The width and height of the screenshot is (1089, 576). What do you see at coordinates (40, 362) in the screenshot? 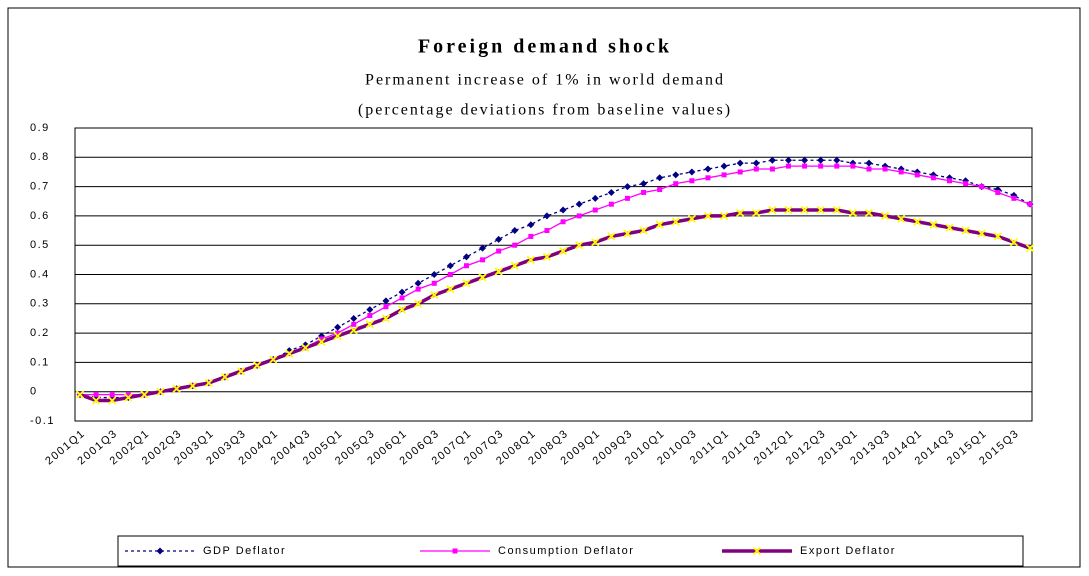
I see `y-tick-label: 0.1` at bounding box center [40, 362].